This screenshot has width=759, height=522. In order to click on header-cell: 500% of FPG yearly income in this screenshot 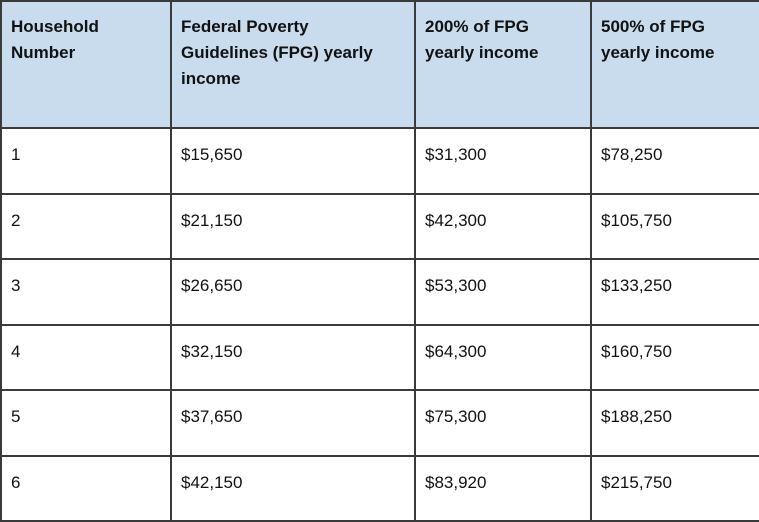, I will do `click(674, 64)`.